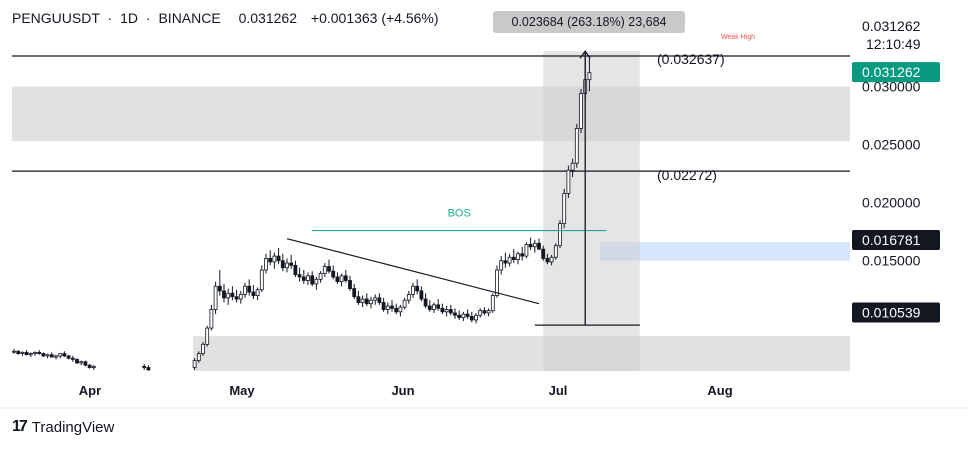 The height and width of the screenshot is (451, 968). I want to click on interval: 1D, so click(129, 18).